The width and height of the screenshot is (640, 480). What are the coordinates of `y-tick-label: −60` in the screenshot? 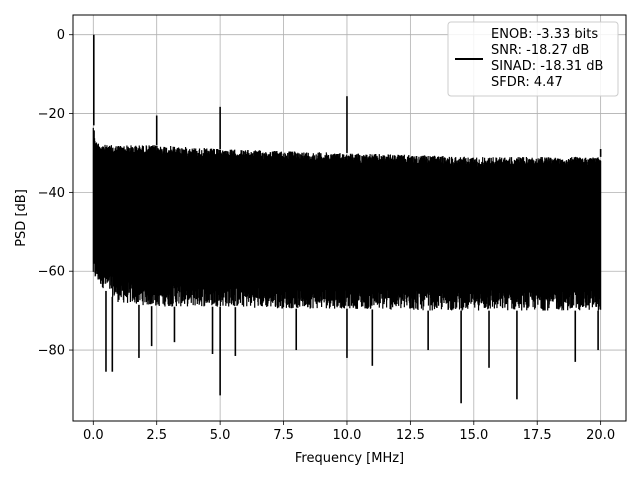 It's located at (51, 272).